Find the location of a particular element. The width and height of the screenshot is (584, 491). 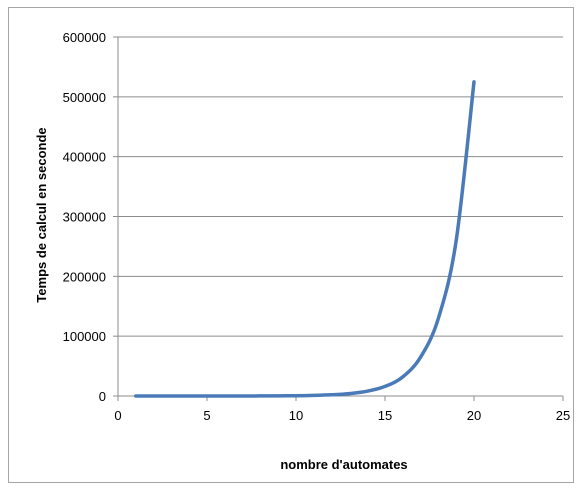

y-tick-labels: 0 100000 200000 300000 400000 500000 600000 is located at coordinates (84, 217).